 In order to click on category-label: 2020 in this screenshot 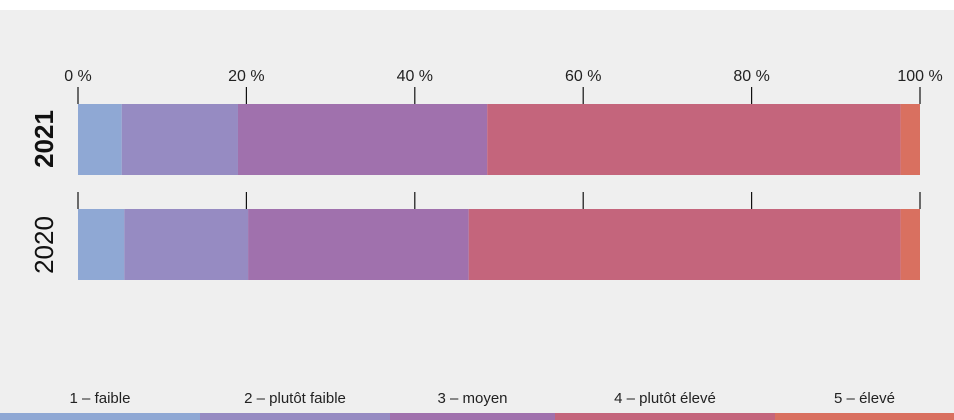, I will do `click(44, 245)`.